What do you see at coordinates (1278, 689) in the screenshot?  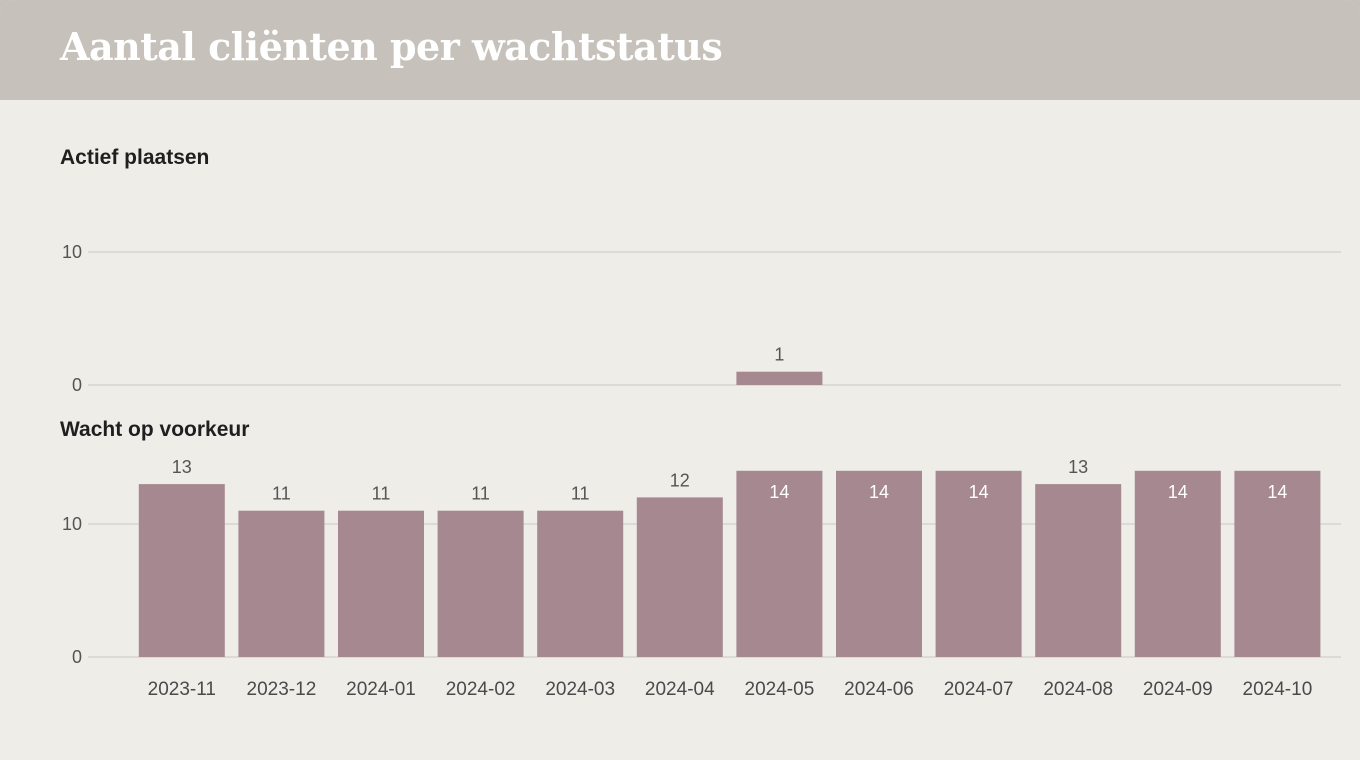 I see `x-category-label: 2024-10` at bounding box center [1278, 689].